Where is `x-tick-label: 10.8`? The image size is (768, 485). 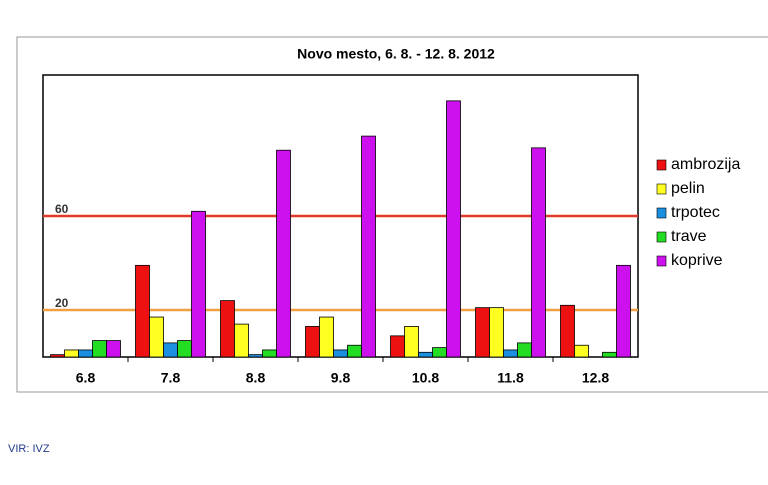 x-tick-label: 10.8 is located at coordinates (425, 378).